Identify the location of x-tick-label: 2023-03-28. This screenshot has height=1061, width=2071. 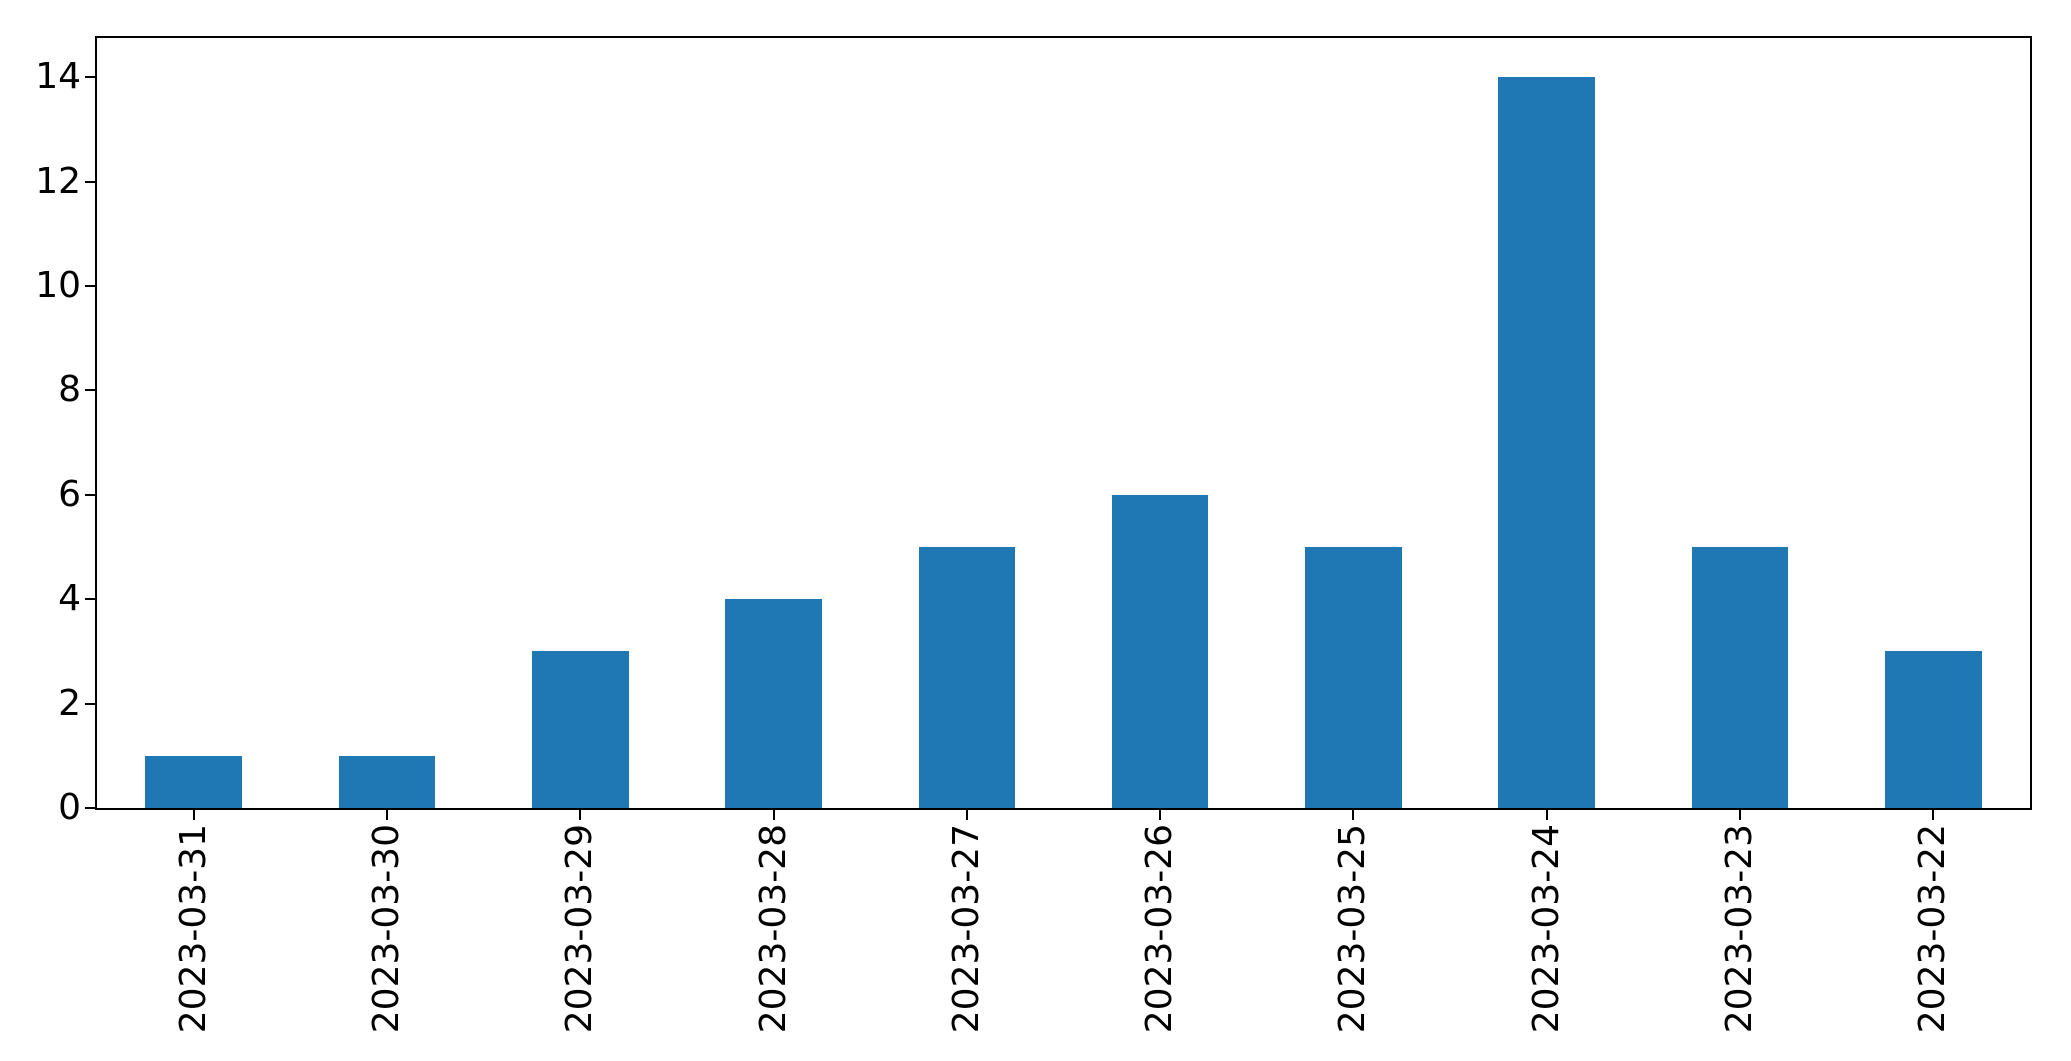
(773, 929).